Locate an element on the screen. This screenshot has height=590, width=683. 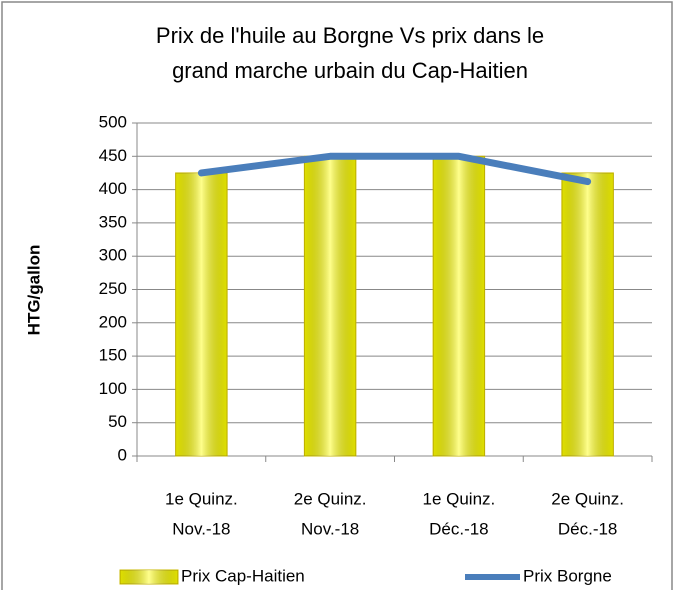
y-tick-label: 450 is located at coordinates (113, 155).